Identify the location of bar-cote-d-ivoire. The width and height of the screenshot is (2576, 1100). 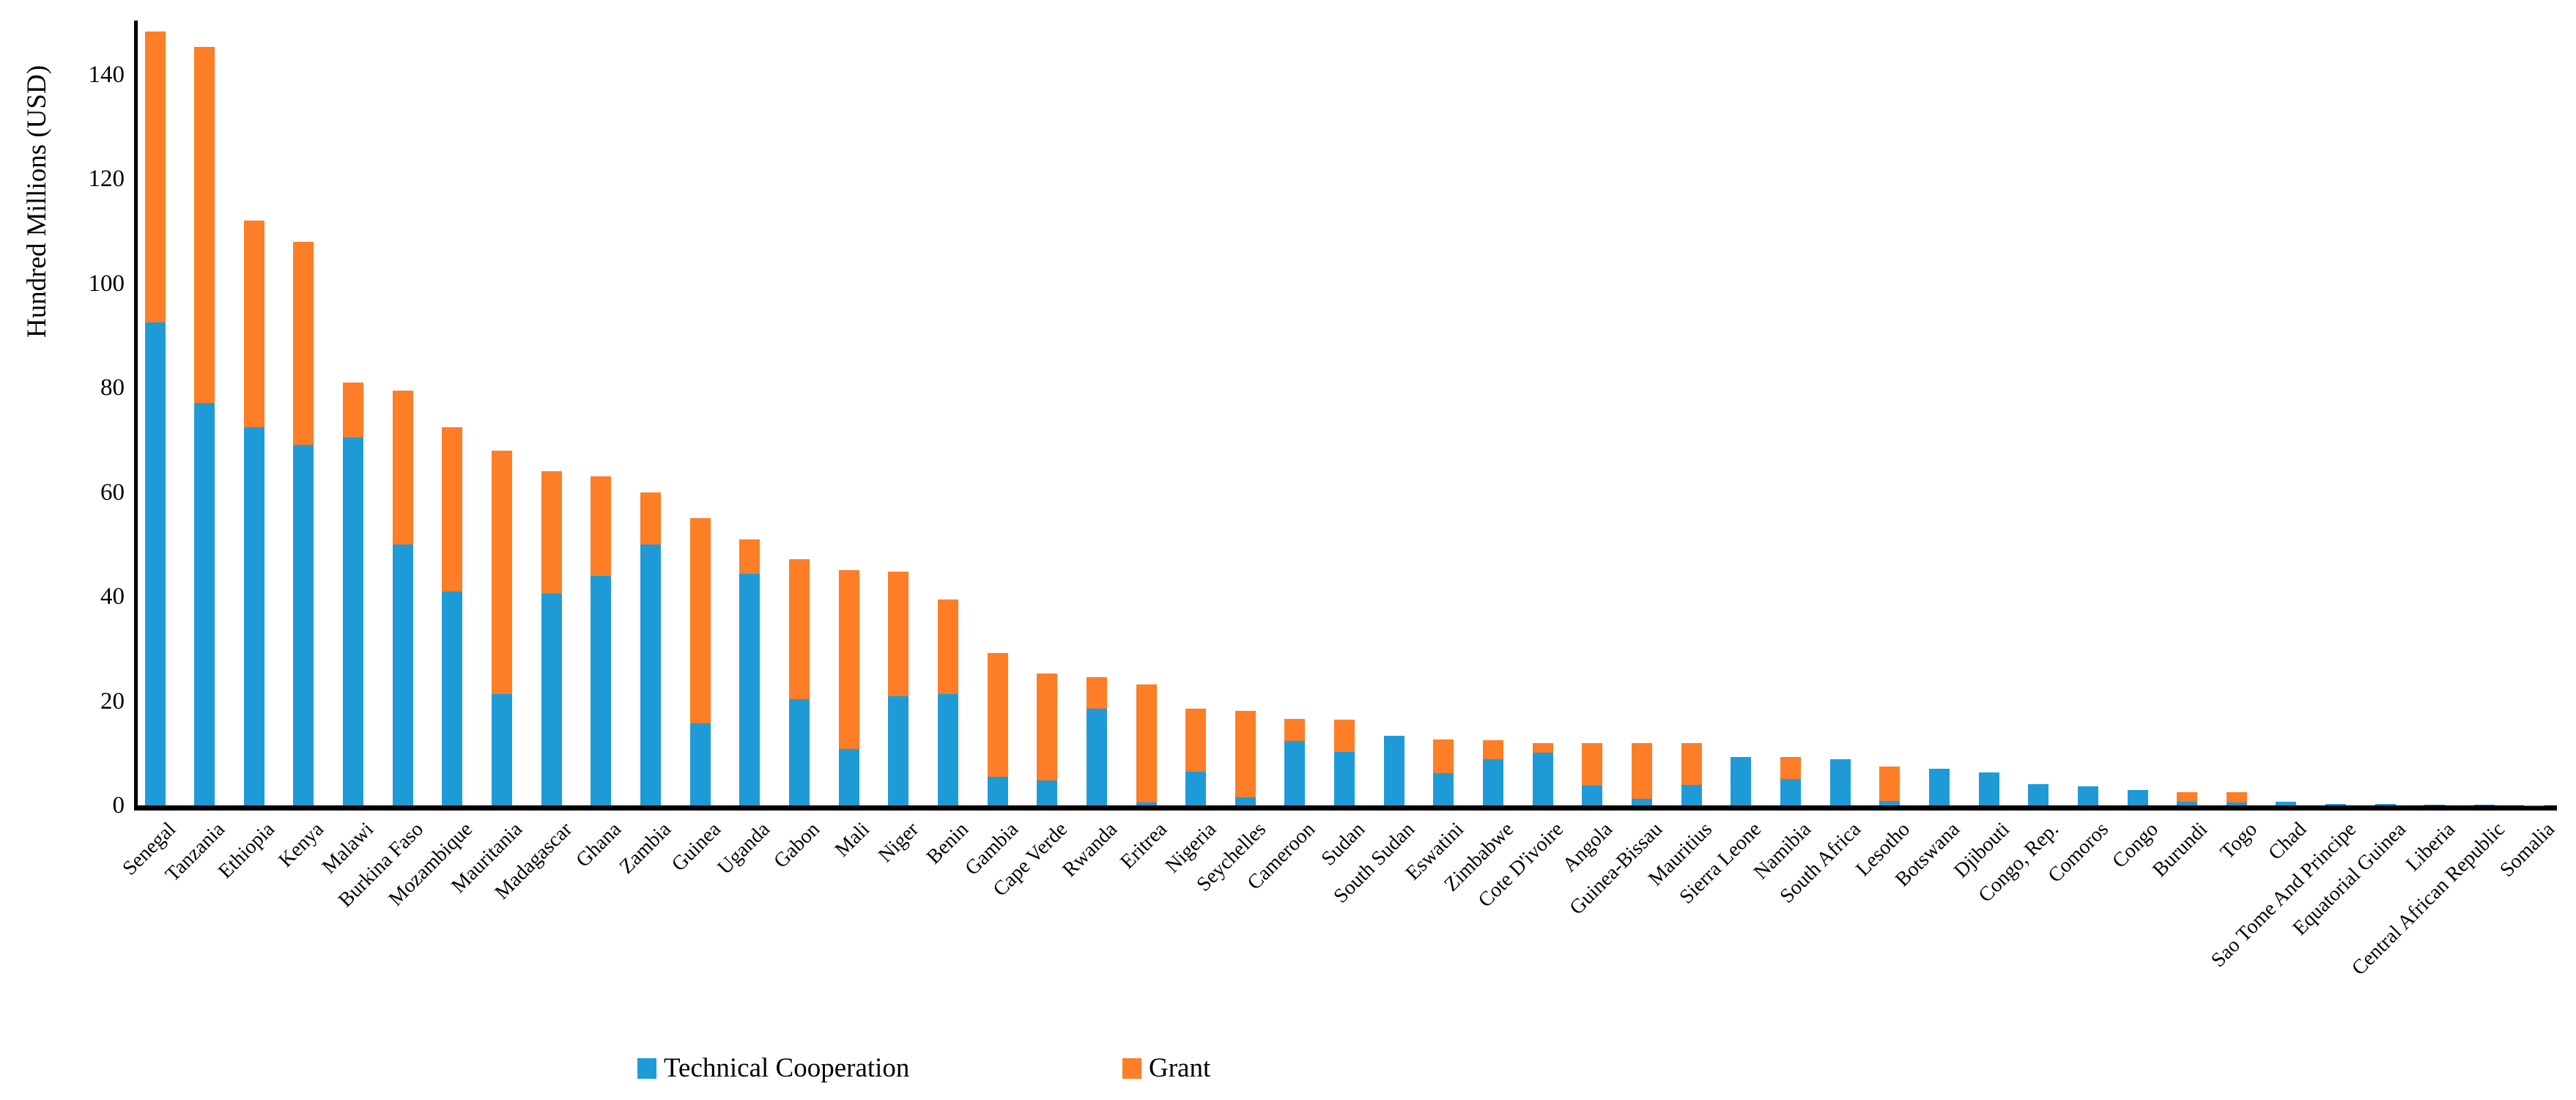
(1542, 773).